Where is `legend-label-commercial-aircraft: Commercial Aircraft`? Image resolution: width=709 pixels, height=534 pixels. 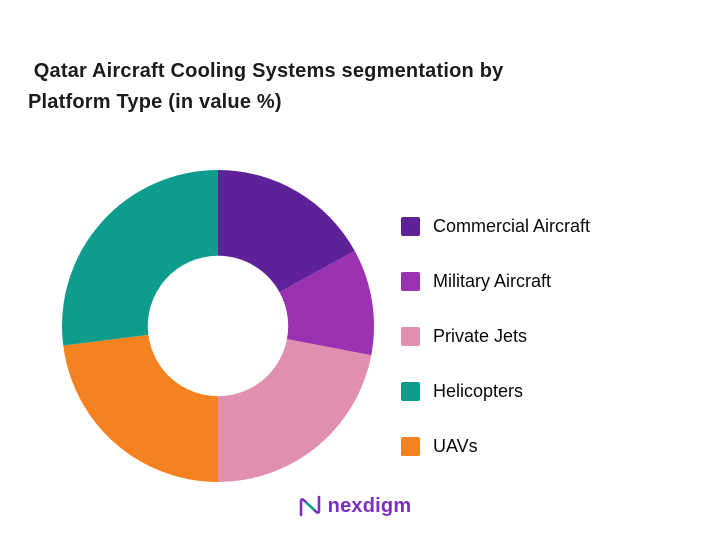
legend-label-commercial-aircraft: Commercial Aircraft is located at coordinates (512, 225).